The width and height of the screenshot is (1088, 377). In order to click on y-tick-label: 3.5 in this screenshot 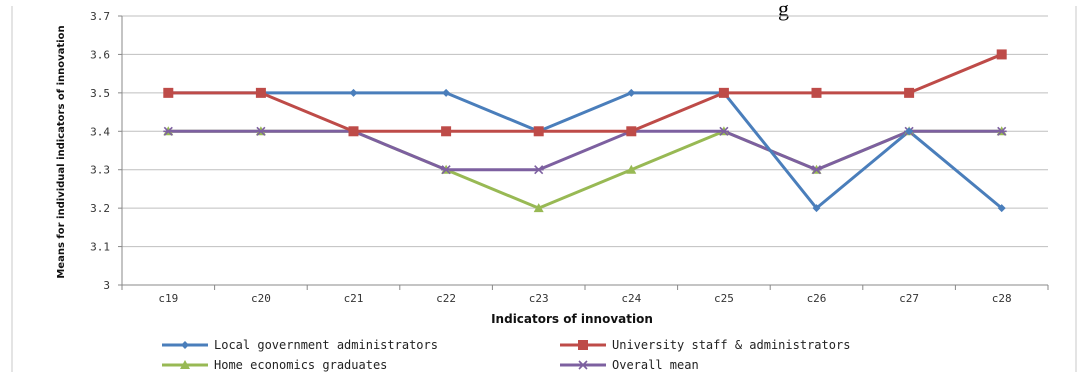, I will do `click(100, 93)`.